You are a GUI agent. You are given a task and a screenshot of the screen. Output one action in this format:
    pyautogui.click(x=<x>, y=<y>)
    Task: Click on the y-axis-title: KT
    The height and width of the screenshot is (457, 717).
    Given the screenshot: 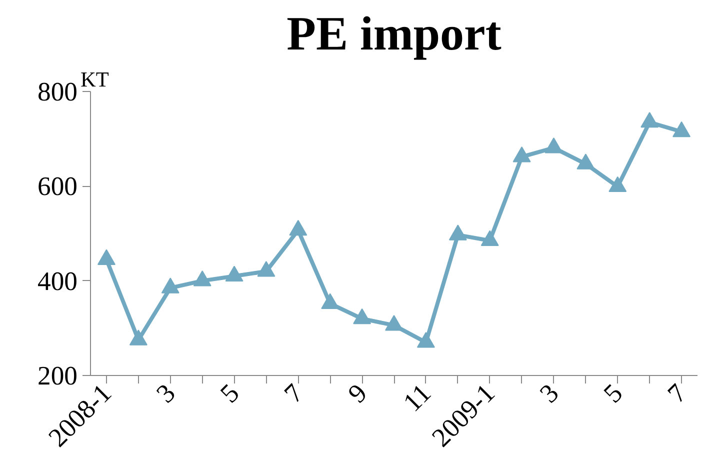 What is the action you would take?
    pyautogui.click(x=94, y=80)
    